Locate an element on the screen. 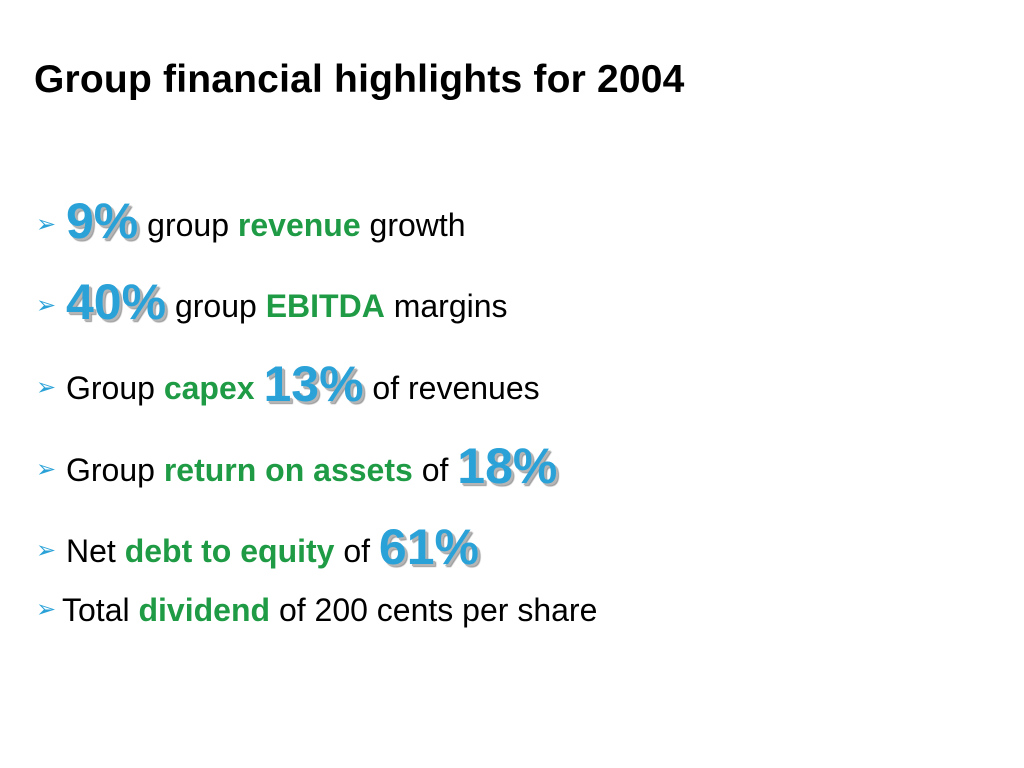 This screenshot has height=768, width=1024. bullet-highlight: capex is located at coordinates (209, 388).